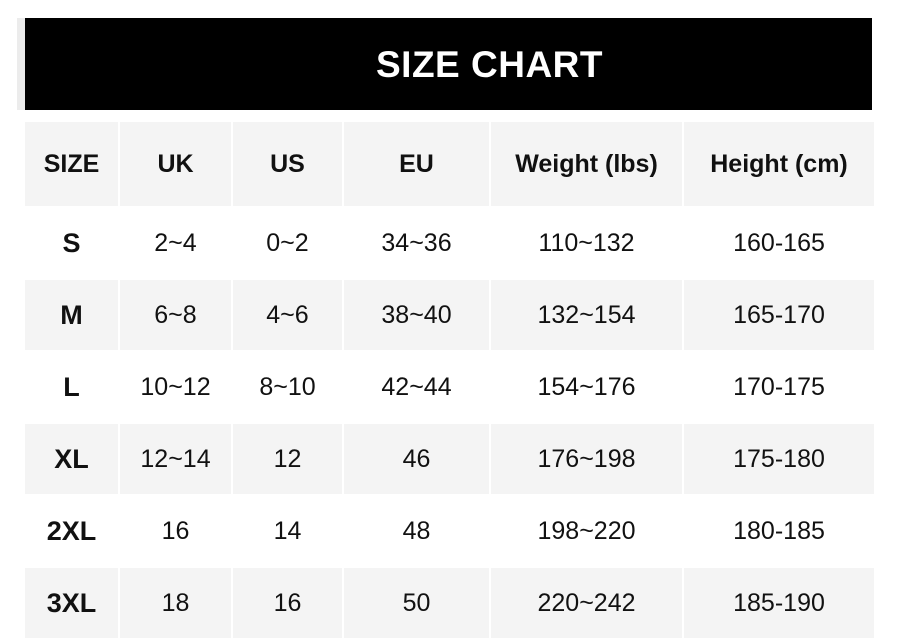 The image size is (900, 640). I want to click on cell-us: 12, so click(288, 460).